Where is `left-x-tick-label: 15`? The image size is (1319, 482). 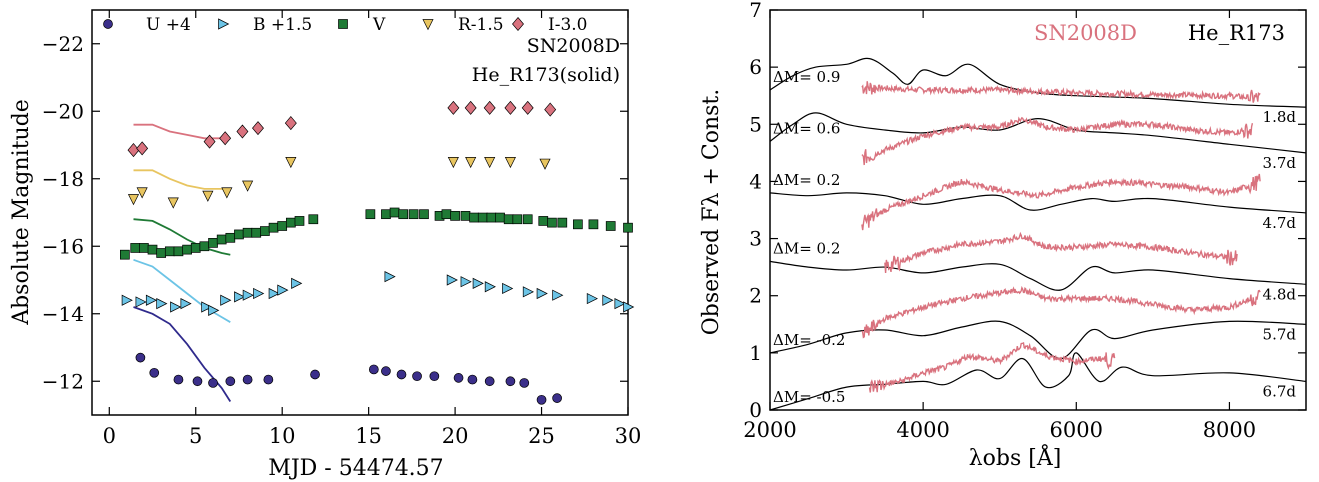
left-x-tick-label: 15 is located at coordinates (368, 436).